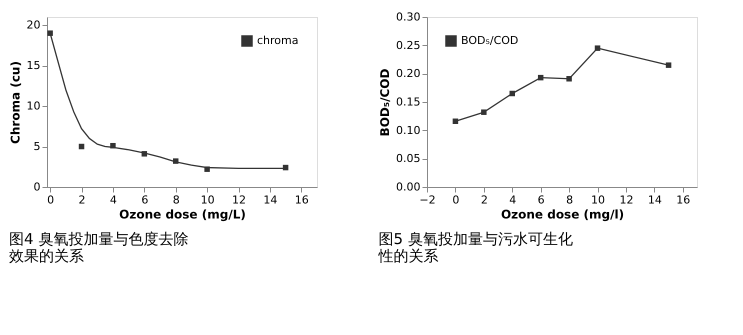 Image resolution: width=743 pixels, height=335 pixels. What do you see at coordinates (427, 200) in the screenshot?
I see `x-tick-label: −2` at bounding box center [427, 200].